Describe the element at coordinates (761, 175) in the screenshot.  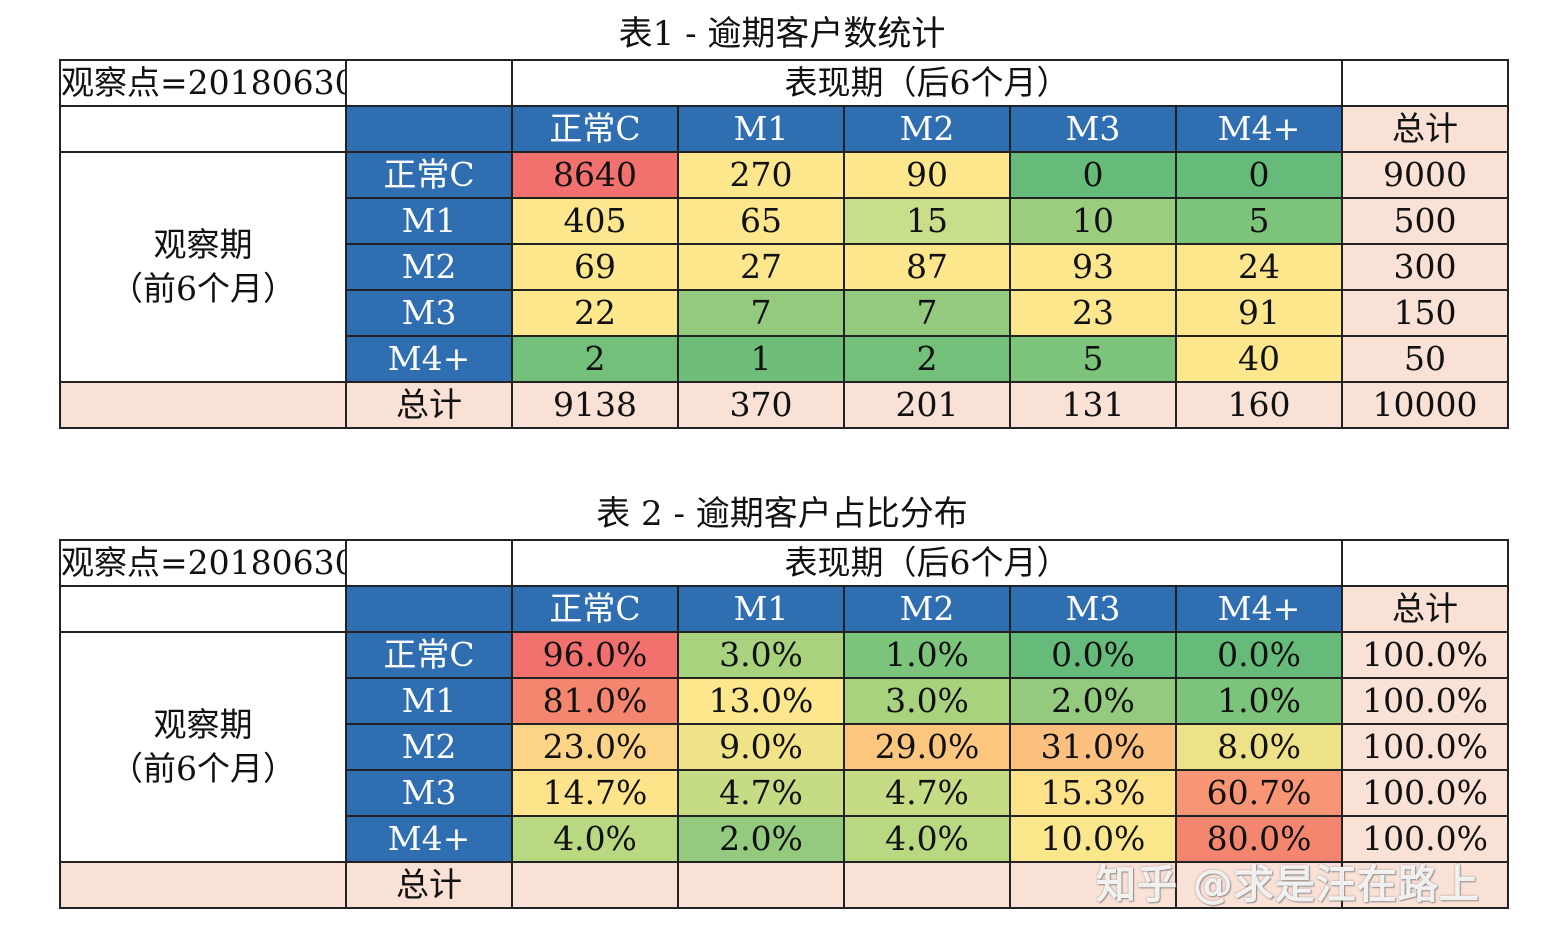
I see `matrix-cell: 270` at that location.